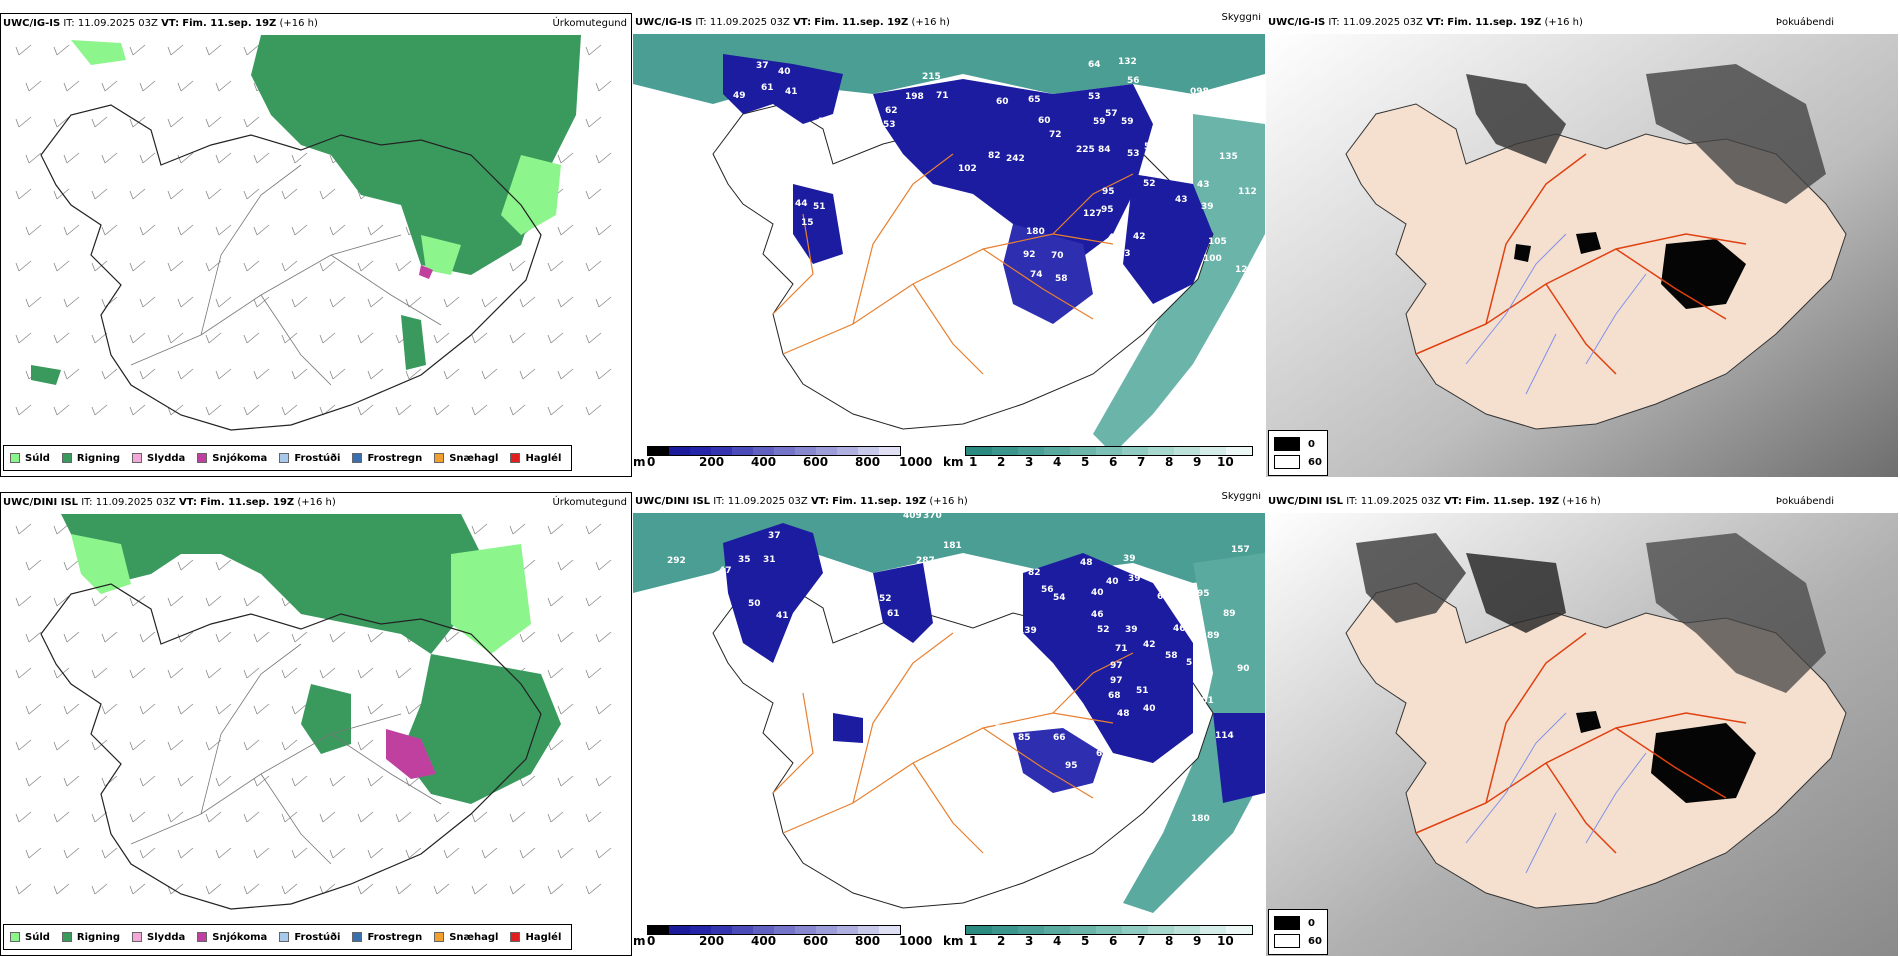 The height and width of the screenshot is (956, 1900). Describe the element at coordinates (531, 195) in the screenshot. I see `drizzle-area-east` at that location.